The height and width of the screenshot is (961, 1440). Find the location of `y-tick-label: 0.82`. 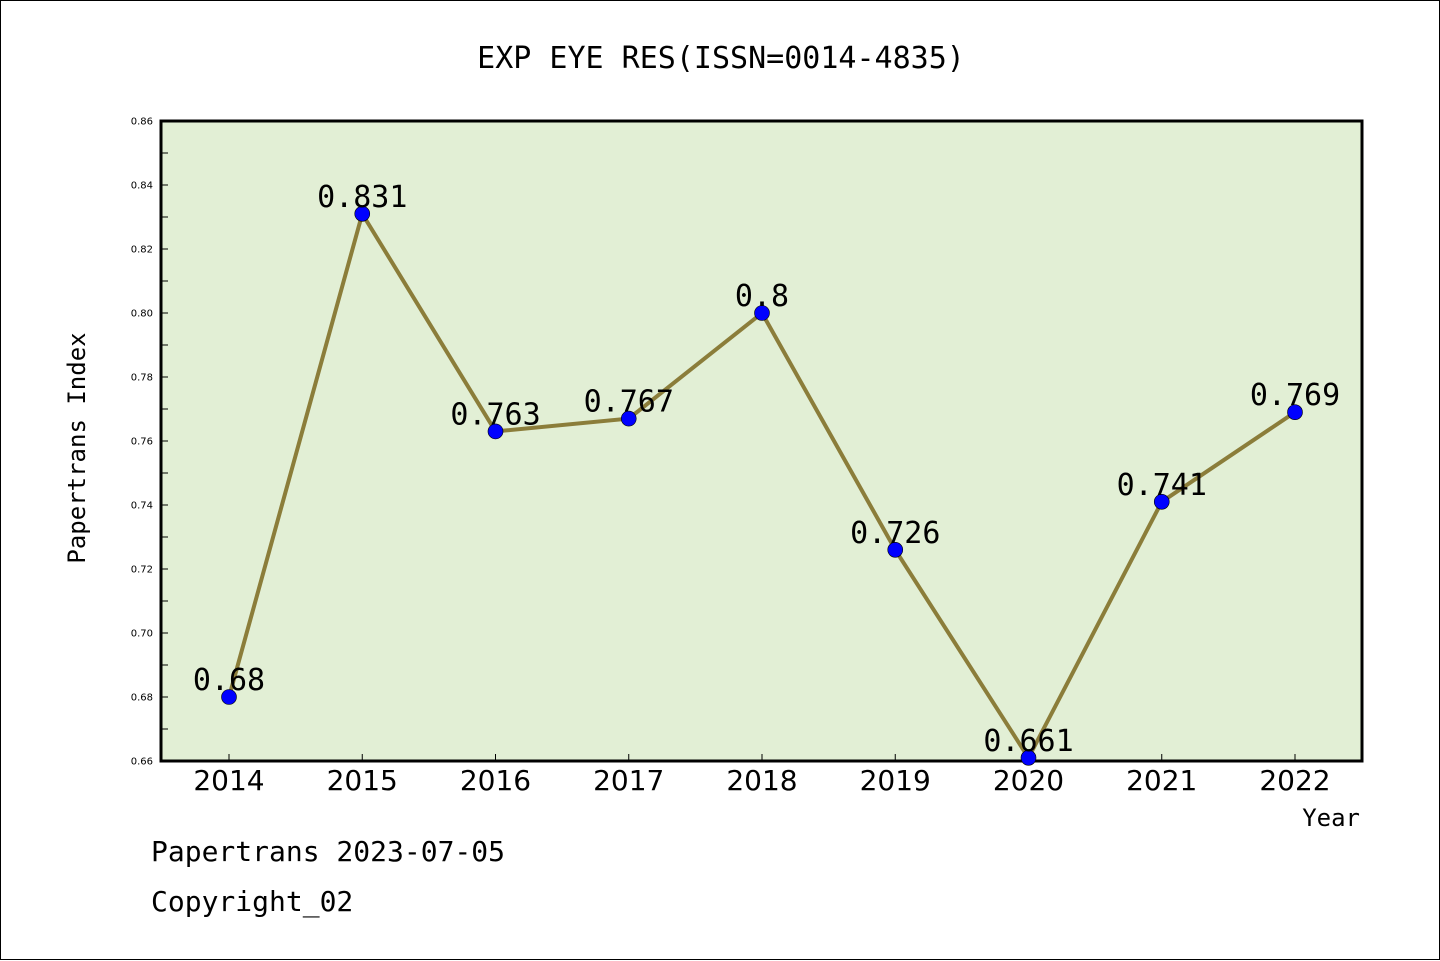

y-tick-label: 0.82 is located at coordinates (142, 250).